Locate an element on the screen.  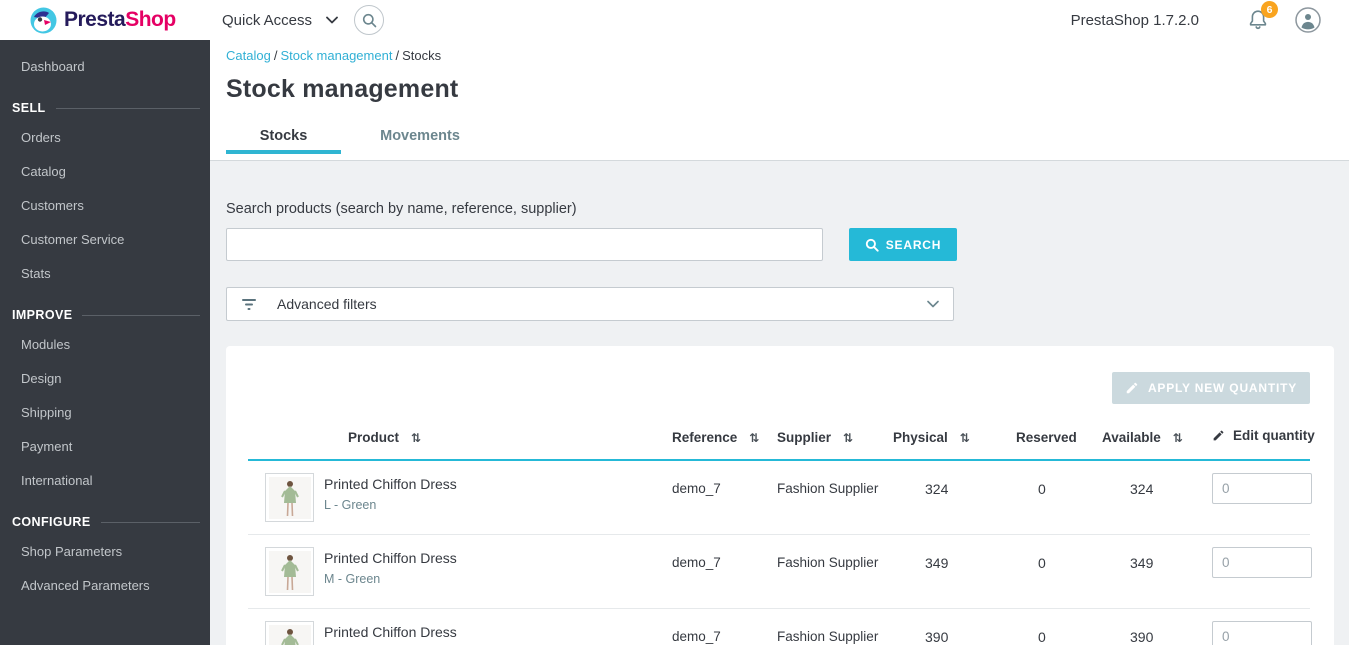
advanced-filters-toggle: Advanced filters is located at coordinates (590, 304).